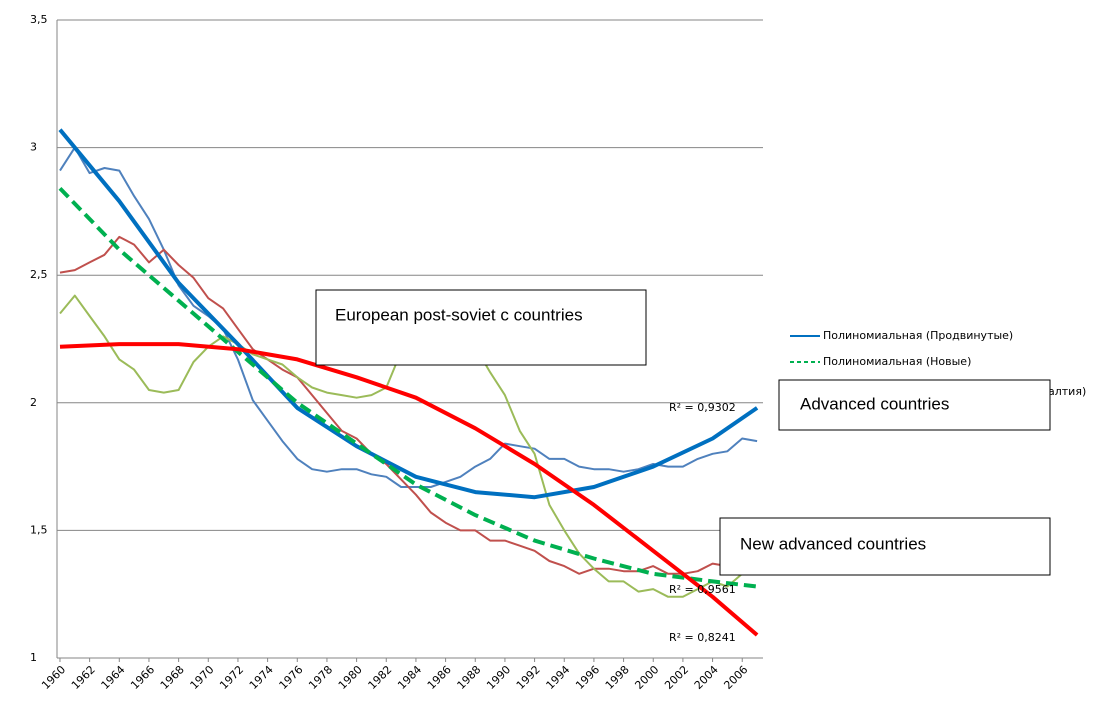 The width and height of the screenshot is (1107, 724). Describe the element at coordinates (558, 677) in the screenshot. I see `x-tick-label: 1994` at that location.